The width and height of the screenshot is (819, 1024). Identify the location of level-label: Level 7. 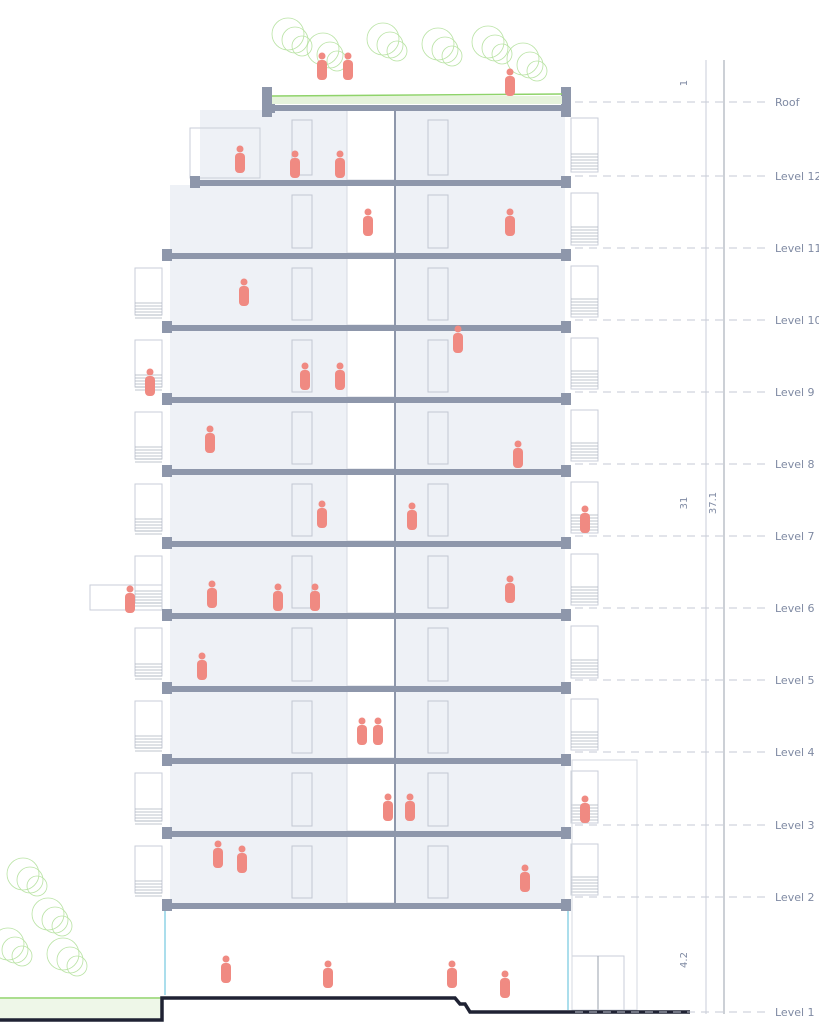
(795, 536).